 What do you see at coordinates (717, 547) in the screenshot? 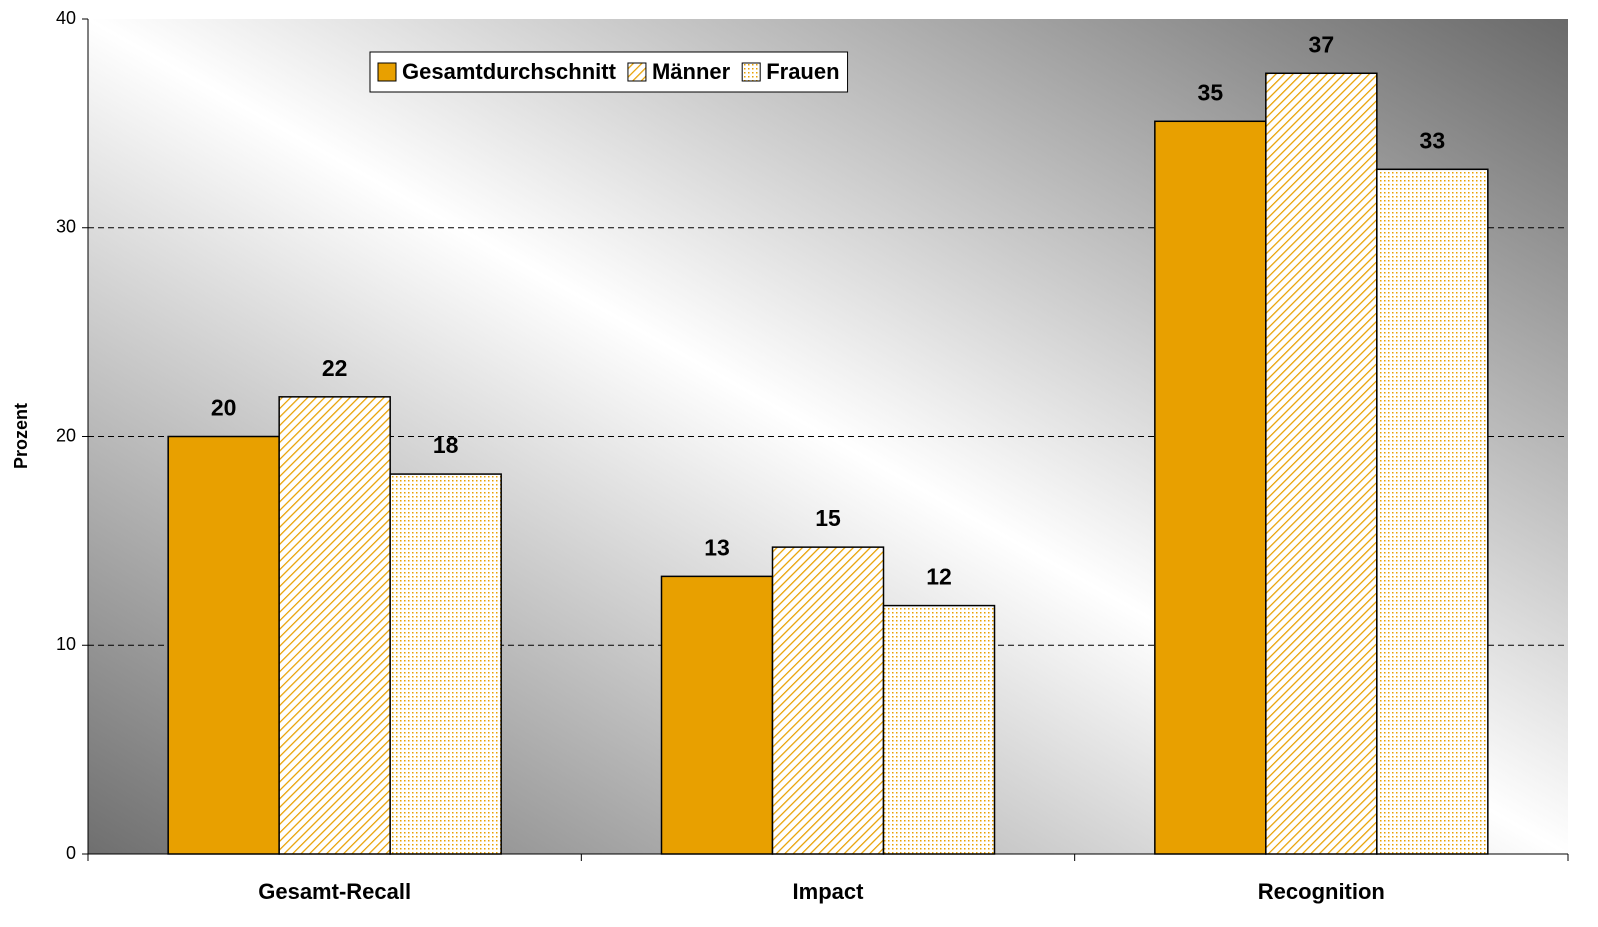
I see `value-label: 13` at bounding box center [717, 547].